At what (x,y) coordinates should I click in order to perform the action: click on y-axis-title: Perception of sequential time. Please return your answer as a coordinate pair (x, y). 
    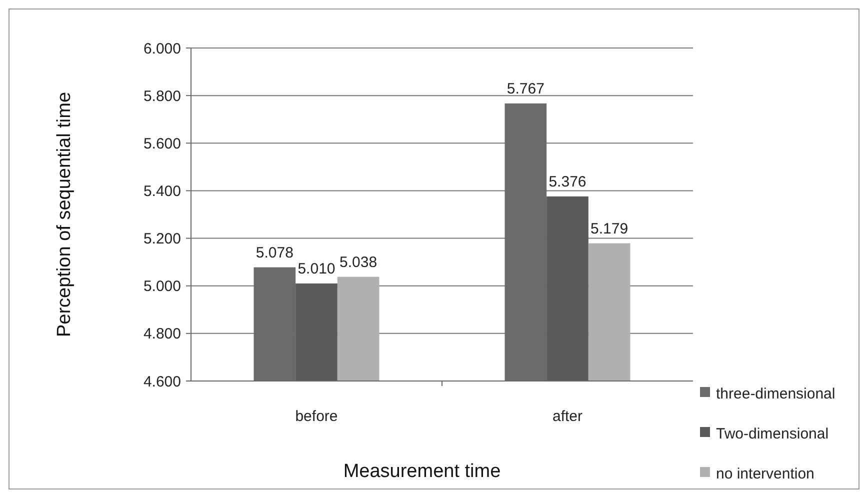
    Looking at the image, I should click on (64, 215).